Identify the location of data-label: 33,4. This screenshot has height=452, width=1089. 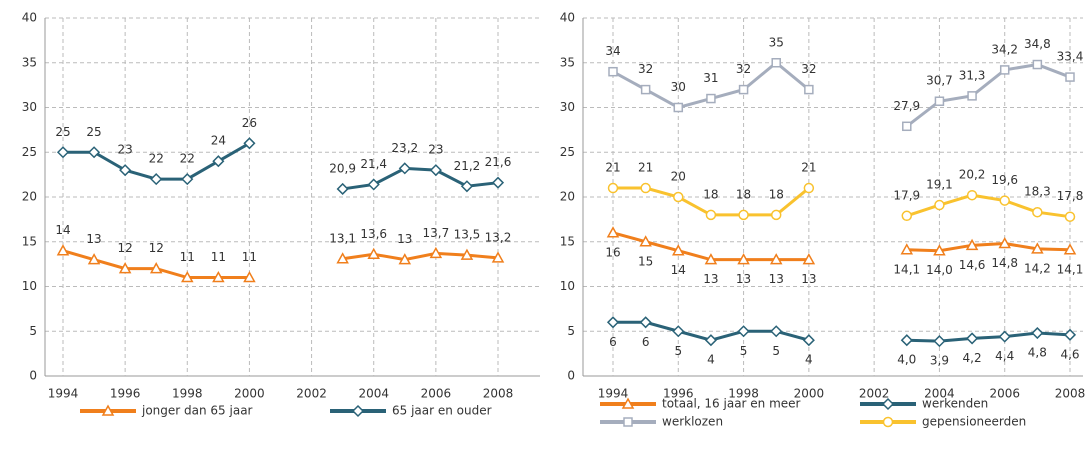
(1070, 57).